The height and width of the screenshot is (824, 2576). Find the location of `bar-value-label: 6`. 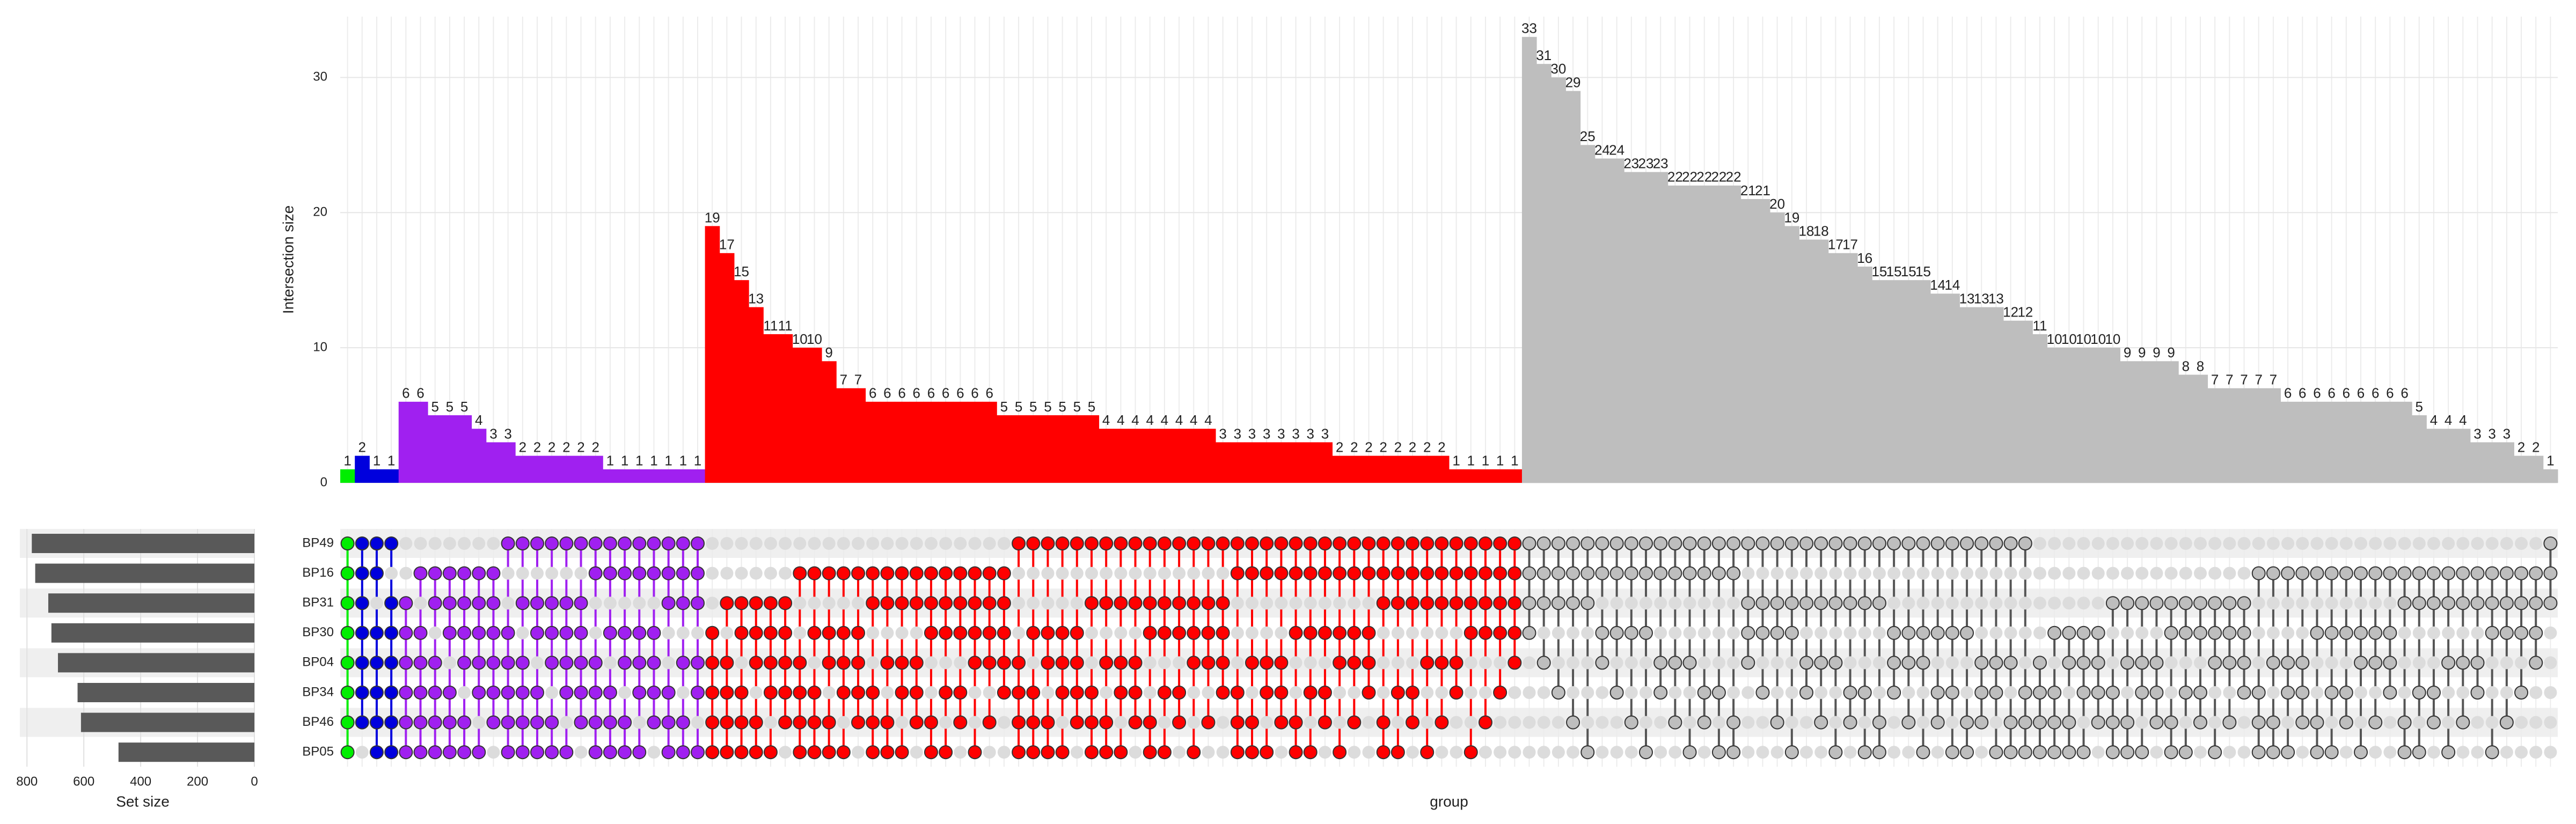

bar-value-label: 6 is located at coordinates (931, 393).